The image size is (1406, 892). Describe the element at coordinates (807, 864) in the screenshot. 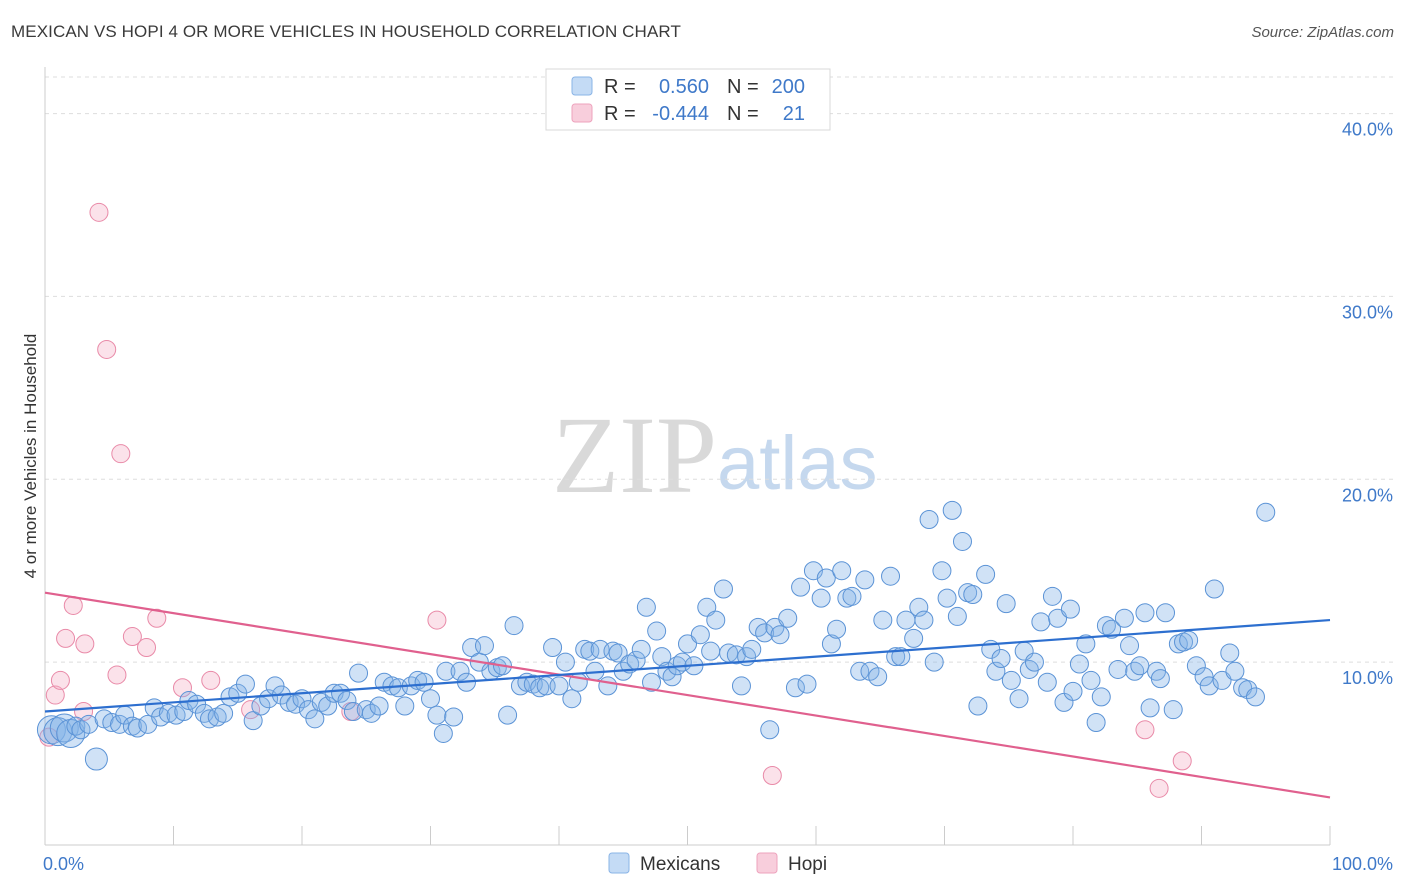

I see `series-legend-label-hopi: Hopi` at that location.